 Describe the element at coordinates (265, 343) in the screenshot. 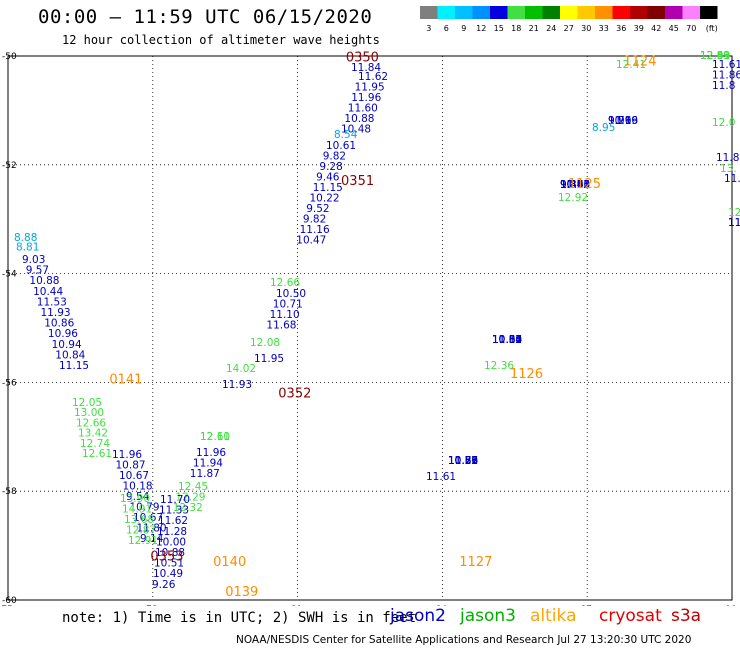

I see `wave-height-value: 12.08` at that location.